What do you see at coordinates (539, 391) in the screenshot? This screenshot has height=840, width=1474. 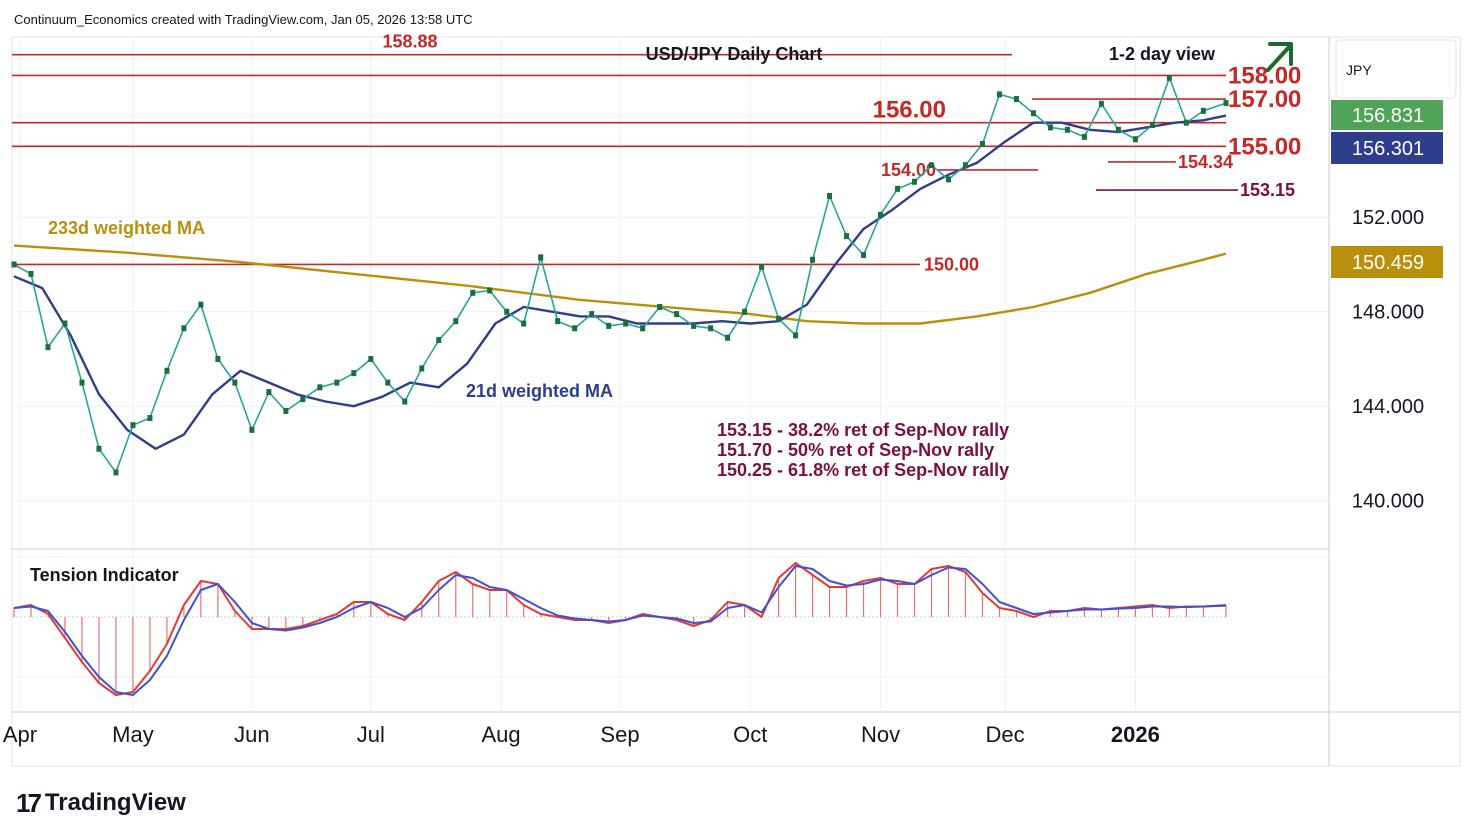 I see `ma21-annotation: 21d weighted MA` at bounding box center [539, 391].